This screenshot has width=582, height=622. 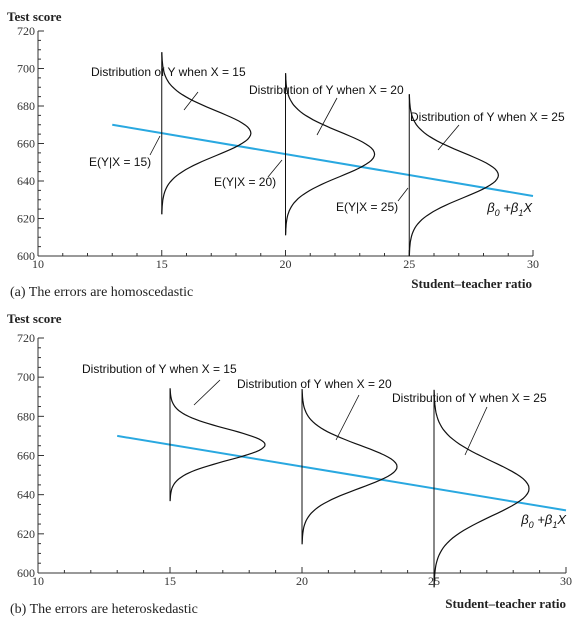 I want to click on conditional-mean-label: E(Y|X = 25), so click(x=367, y=207).